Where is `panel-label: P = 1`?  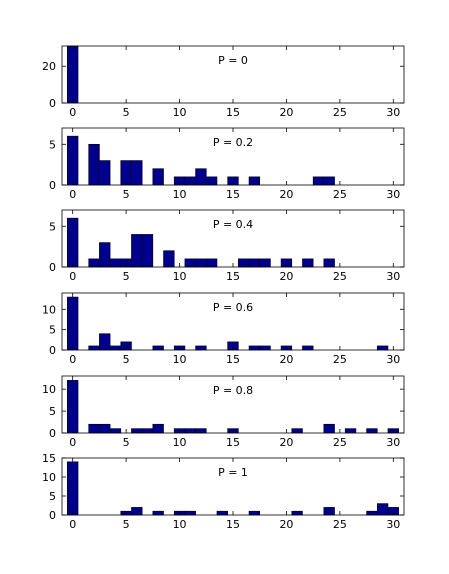 panel-label: P = 1 is located at coordinates (233, 472).